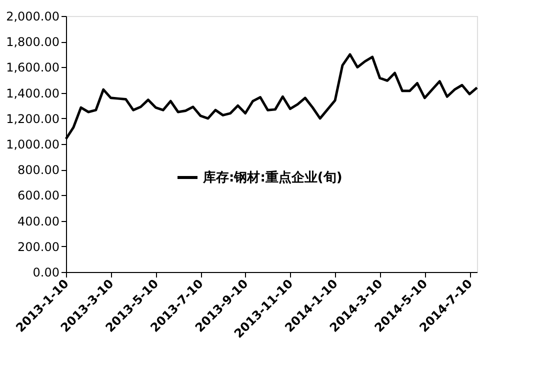 Image resolution: width=535 pixels, height=375 pixels. Describe the element at coordinates (39, 170) in the screenshot. I see `y-tick-label: 800.00` at that location.